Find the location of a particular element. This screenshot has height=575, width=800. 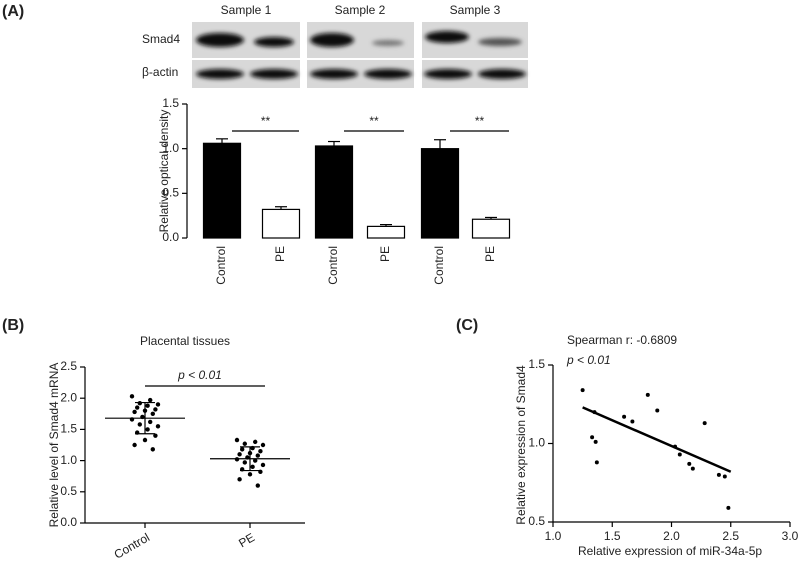

x-tick-label: 1.0 is located at coordinates (553, 536).